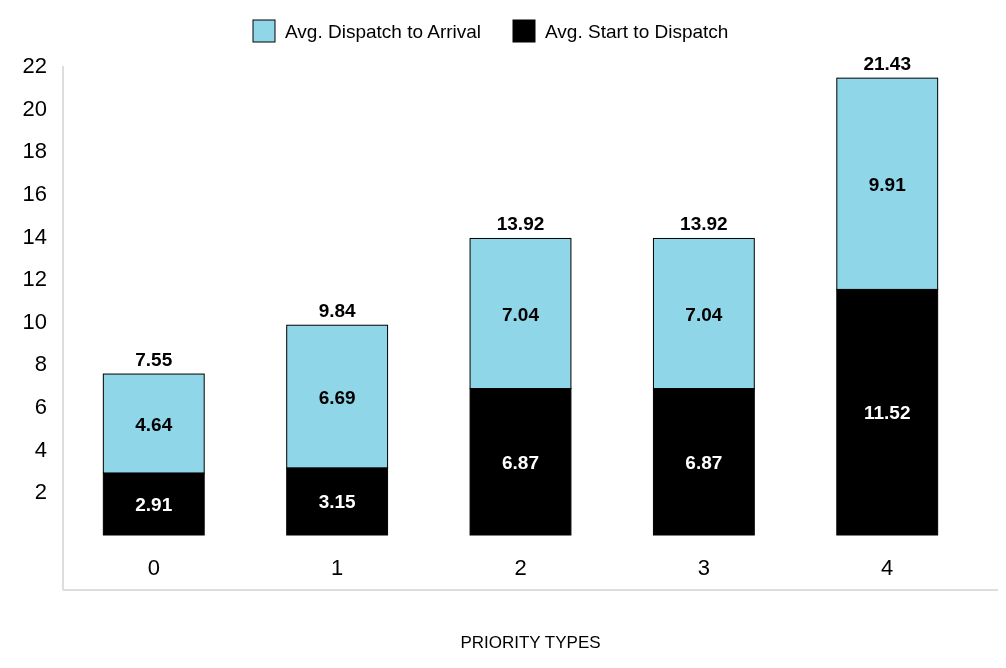 Image resolution: width=1006 pixels, height=668 pixels. I want to click on x-tick-label: 0, so click(153, 567).